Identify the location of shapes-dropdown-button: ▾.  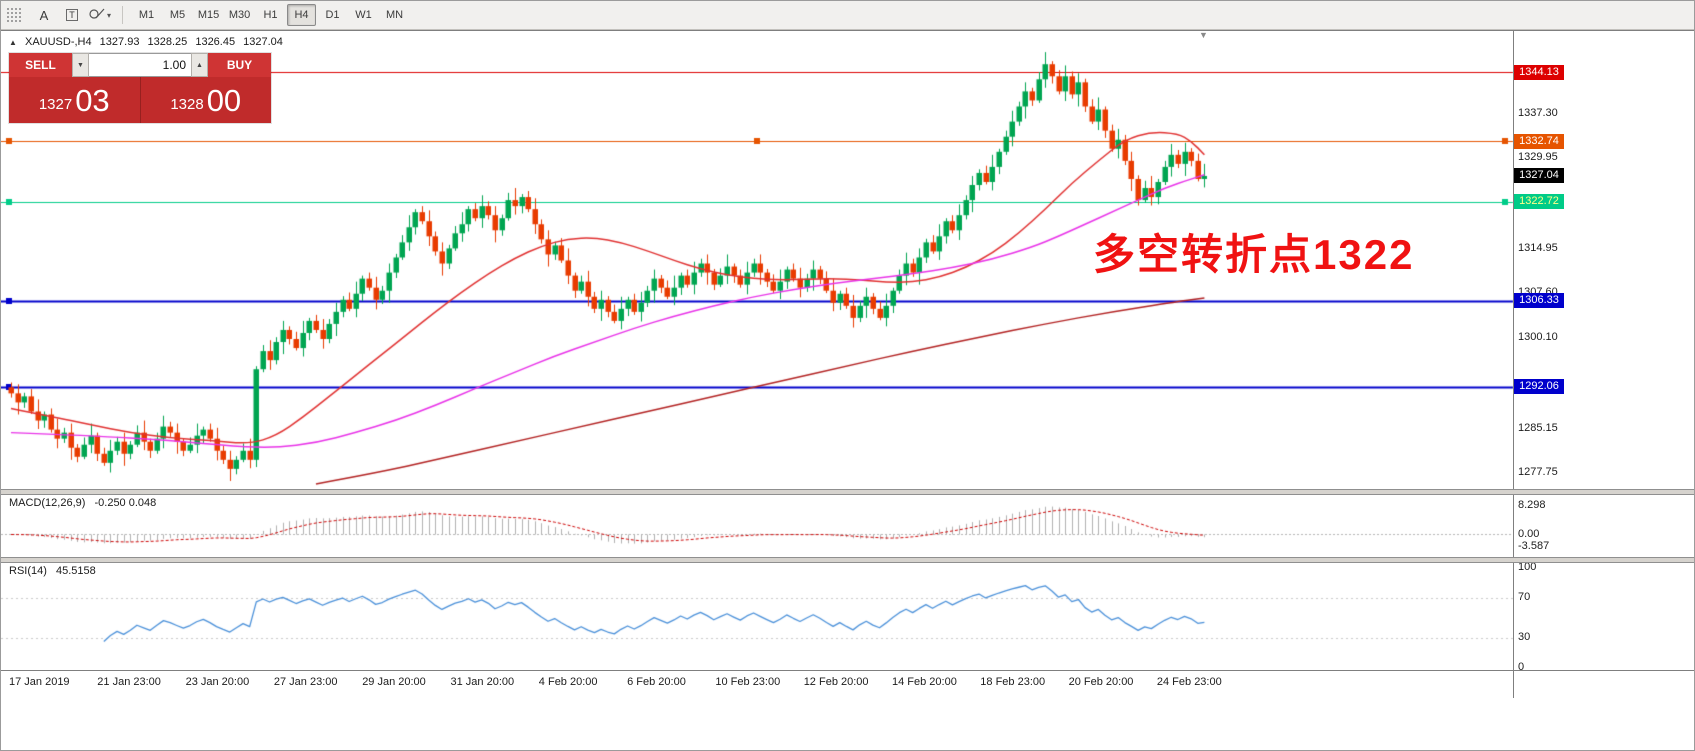
(100, 15).